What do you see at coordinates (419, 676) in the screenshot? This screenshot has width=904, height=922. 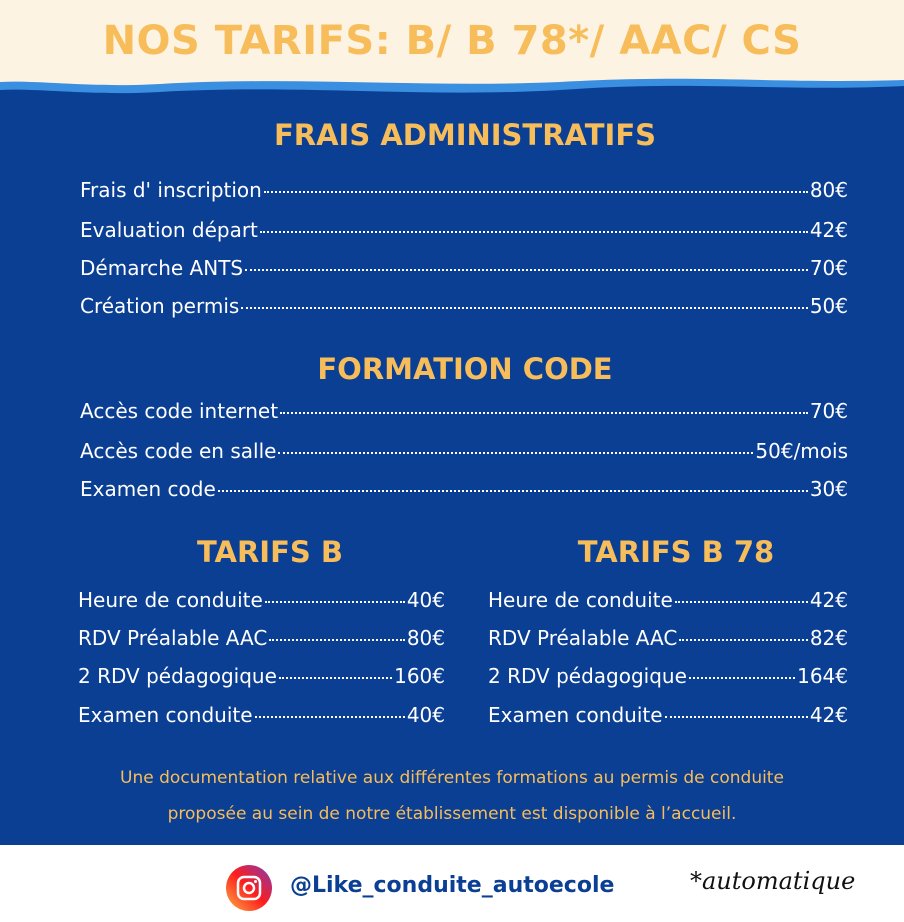 I see `item-price: 160€` at bounding box center [419, 676].